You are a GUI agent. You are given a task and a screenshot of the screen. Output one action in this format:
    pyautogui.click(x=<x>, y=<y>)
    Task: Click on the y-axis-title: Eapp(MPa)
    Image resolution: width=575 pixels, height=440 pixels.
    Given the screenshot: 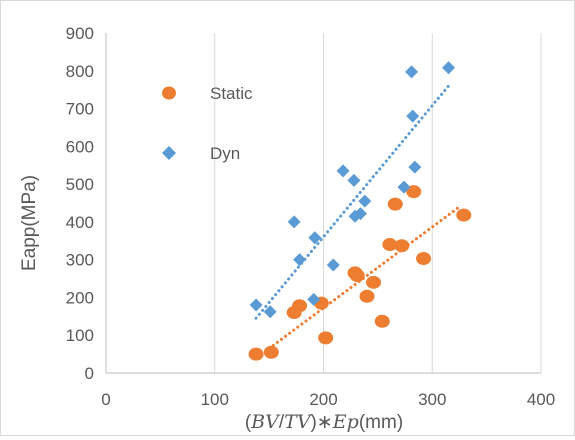 What is the action you would take?
    pyautogui.click(x=29, y=223)
    